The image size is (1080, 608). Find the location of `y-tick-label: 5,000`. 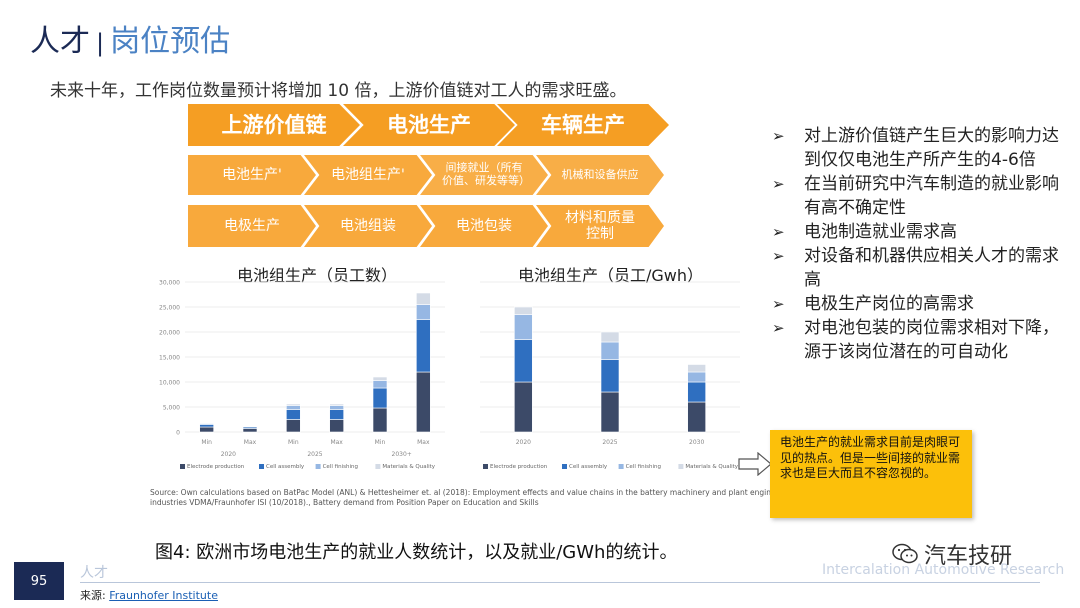

y-tick-label: 5,000 is located at coordinates (171, 408).